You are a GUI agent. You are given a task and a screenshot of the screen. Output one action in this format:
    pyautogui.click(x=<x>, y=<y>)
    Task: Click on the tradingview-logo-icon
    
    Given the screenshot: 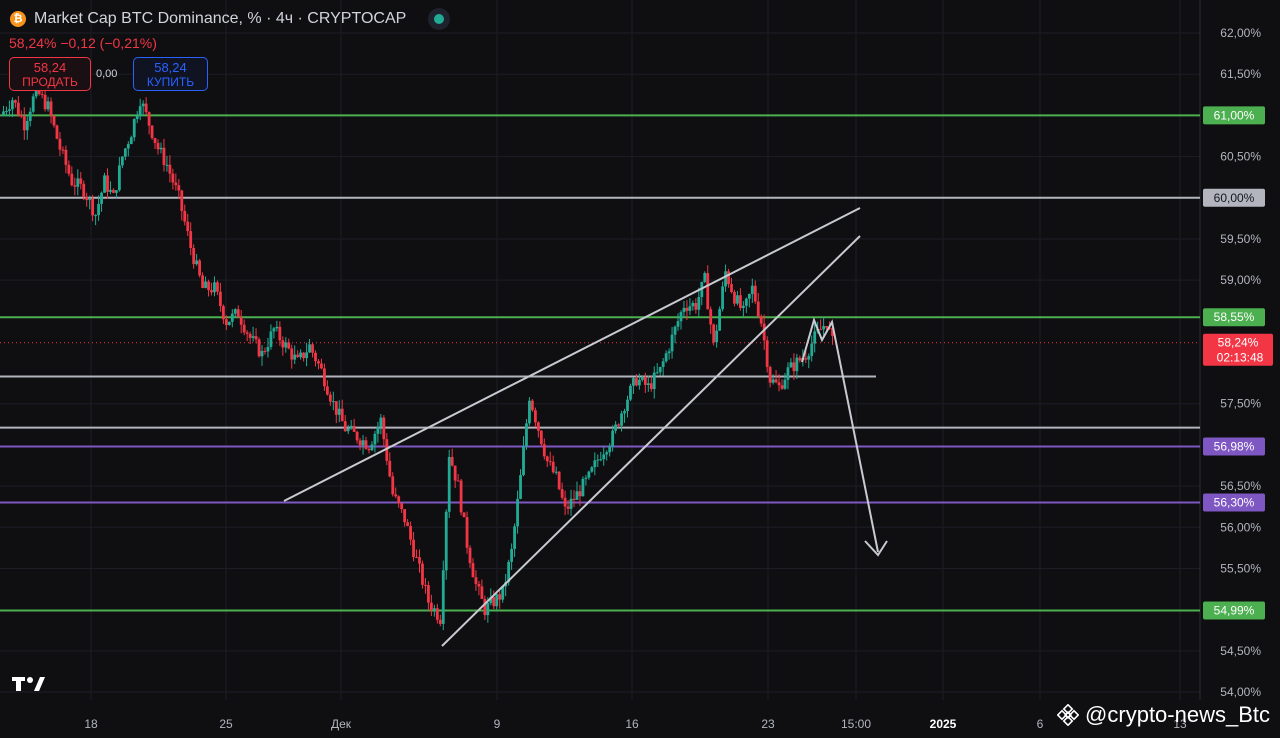 What is the action you would take?
    pyautogui.click(x=29, y=684)
    